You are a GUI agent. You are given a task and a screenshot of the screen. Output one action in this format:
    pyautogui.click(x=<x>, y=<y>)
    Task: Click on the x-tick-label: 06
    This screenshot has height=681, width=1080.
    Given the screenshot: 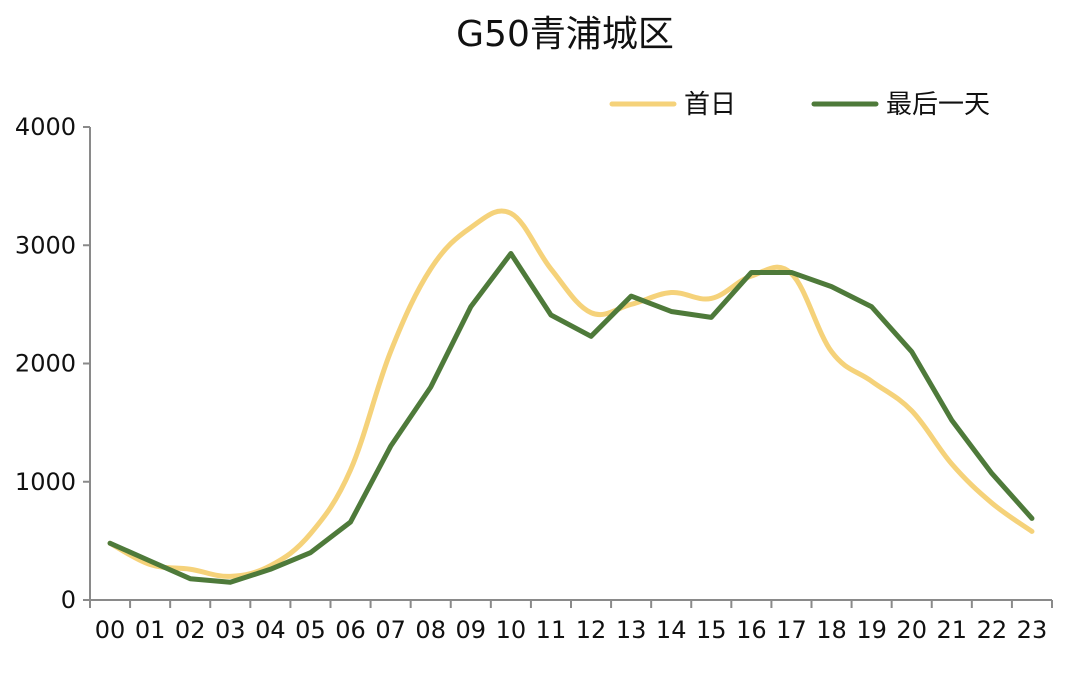 What is the action you would take?
    pyautogui.click(x=350, y=630)
    